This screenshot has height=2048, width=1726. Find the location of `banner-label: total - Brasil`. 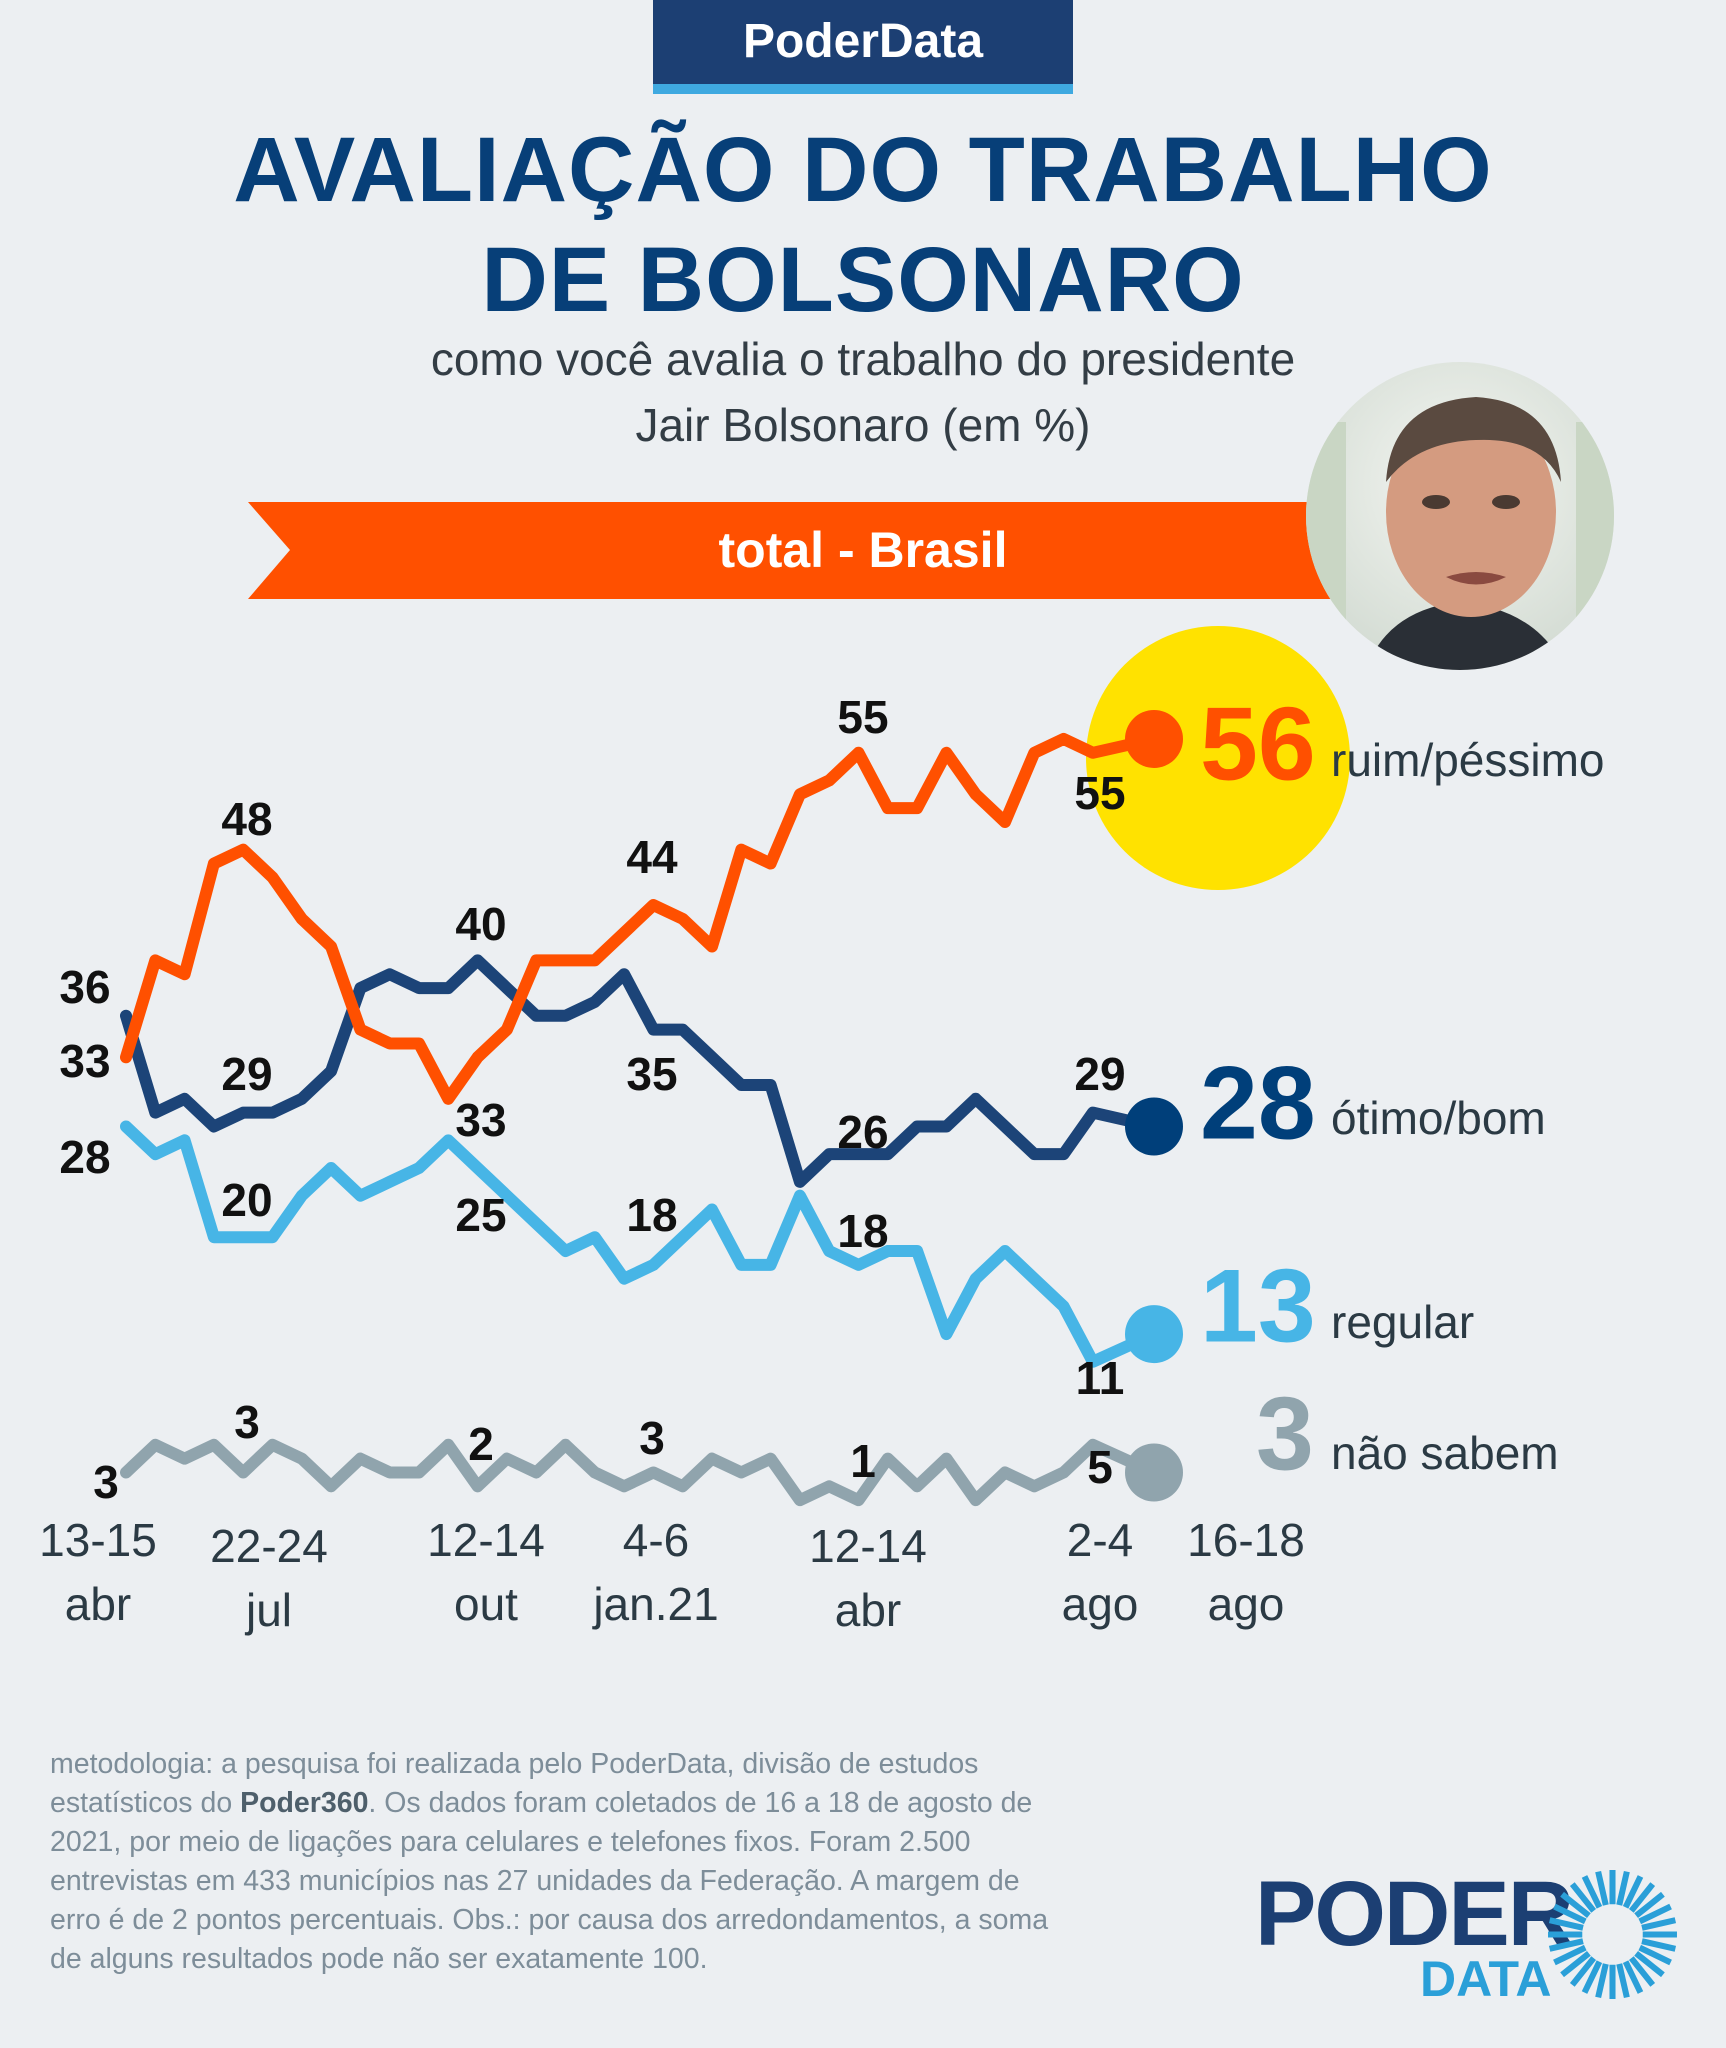

banner-label: total - Brasil is located at coordinates (863, 550).